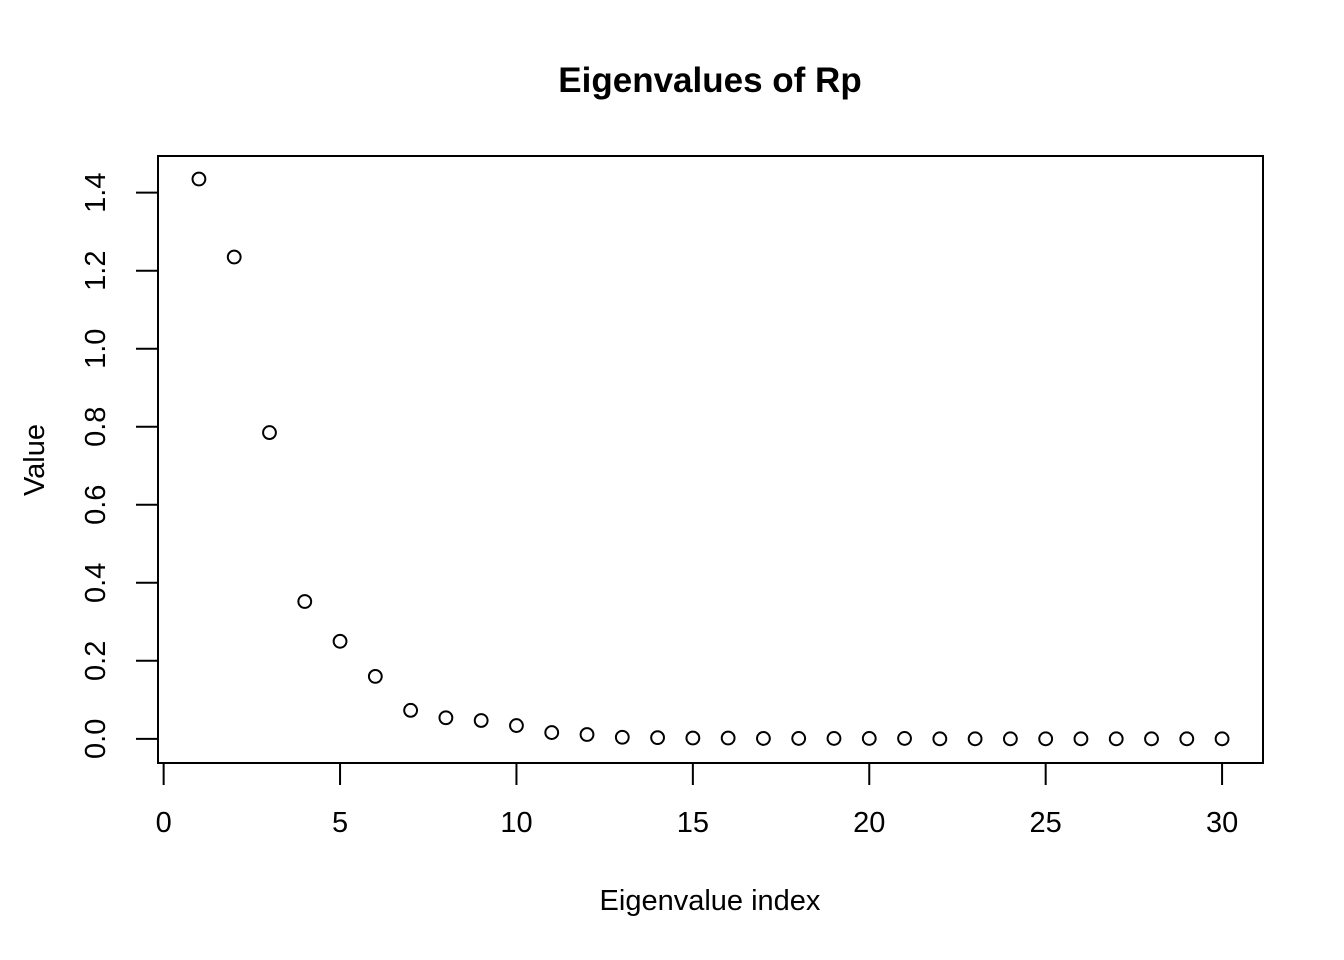 The width and height of the screenshot is (1344, 960). Describe the element at coordinates (516, 823) in the screenshot. I see `x-tick-label: 10` at that location.